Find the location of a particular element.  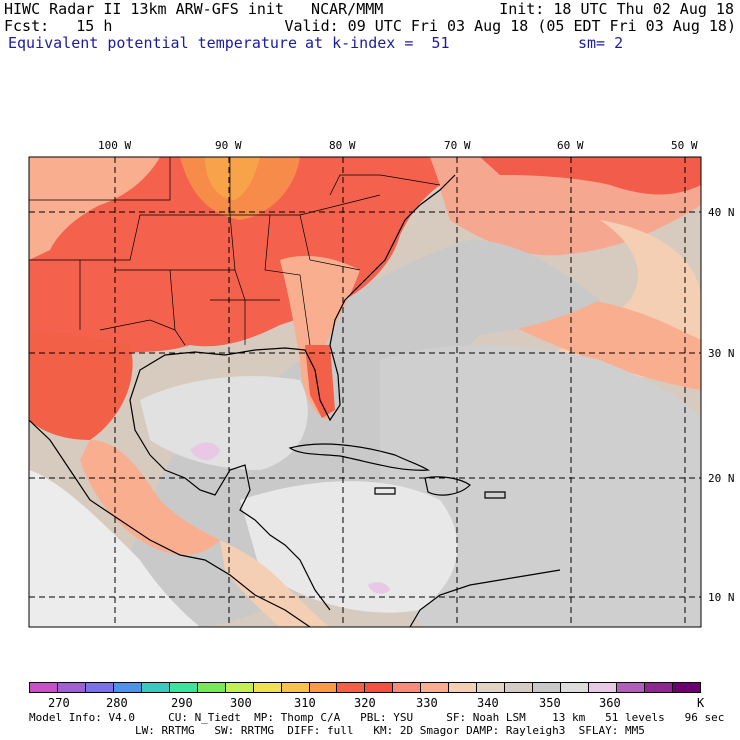

lat-label-20n: 20 N is located at coordinates (721, 478).